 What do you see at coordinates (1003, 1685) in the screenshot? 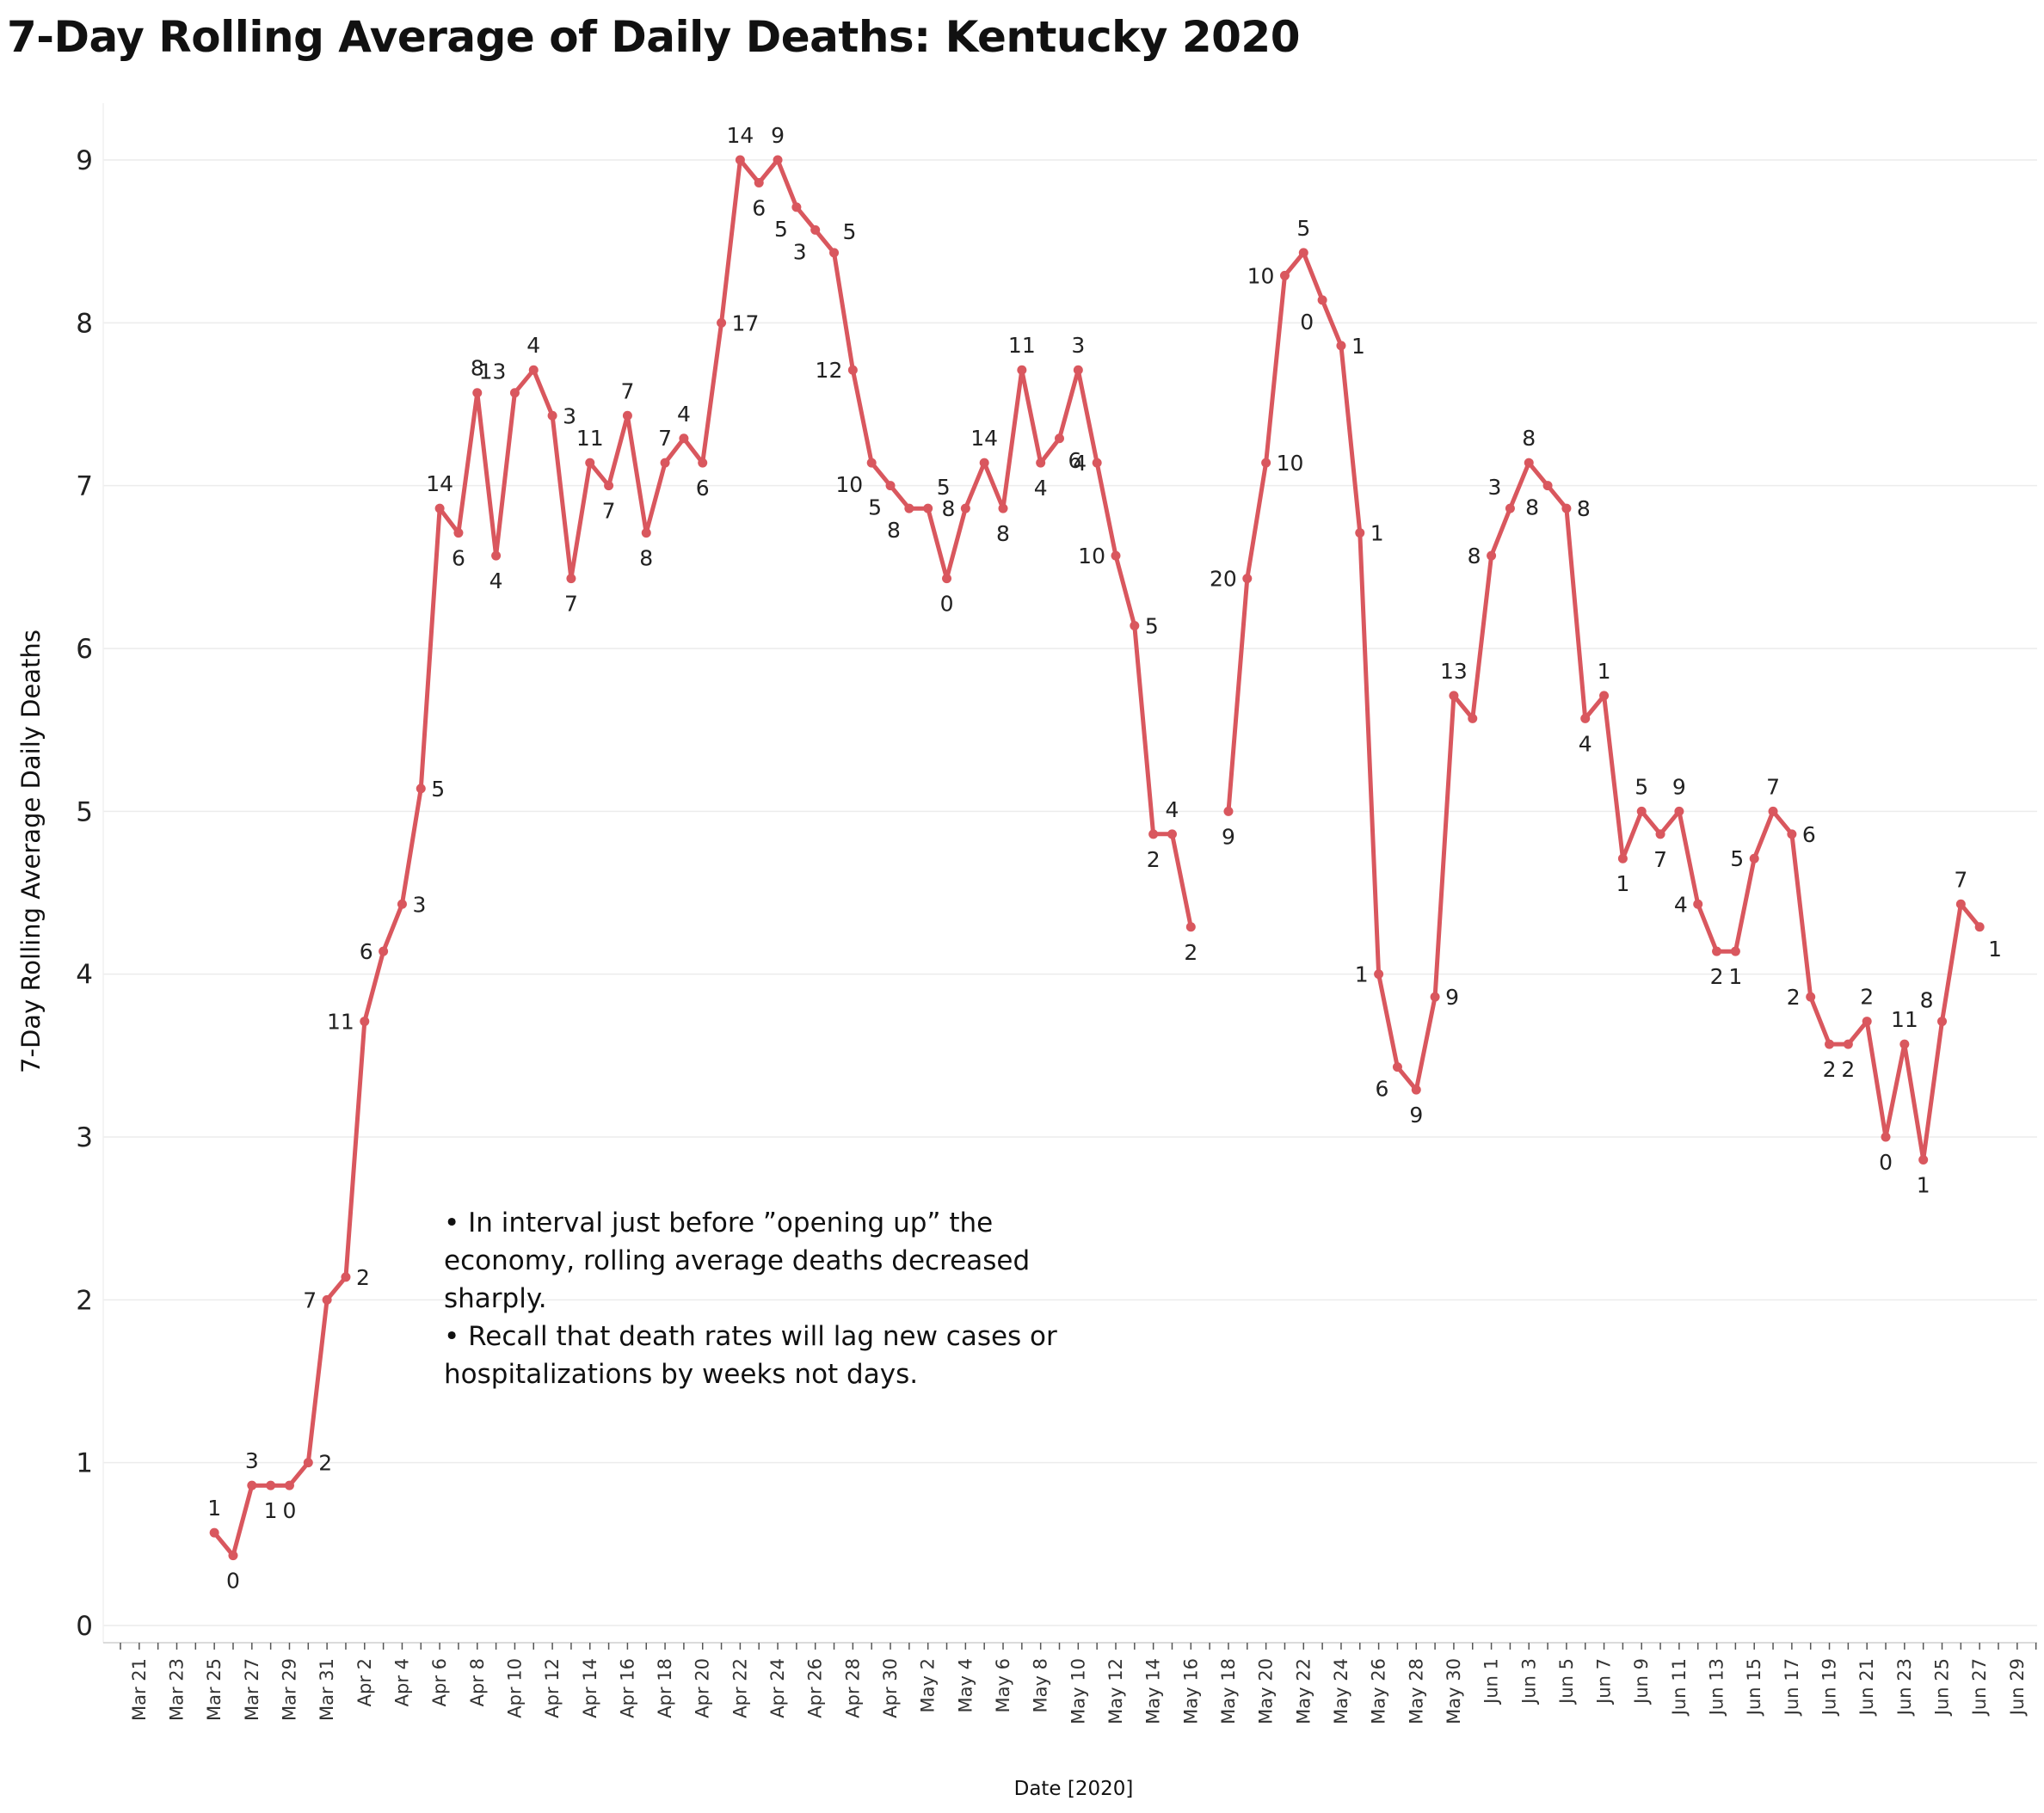
I see `x-tick-label: May 6` at bounding box center [1003, 1685].